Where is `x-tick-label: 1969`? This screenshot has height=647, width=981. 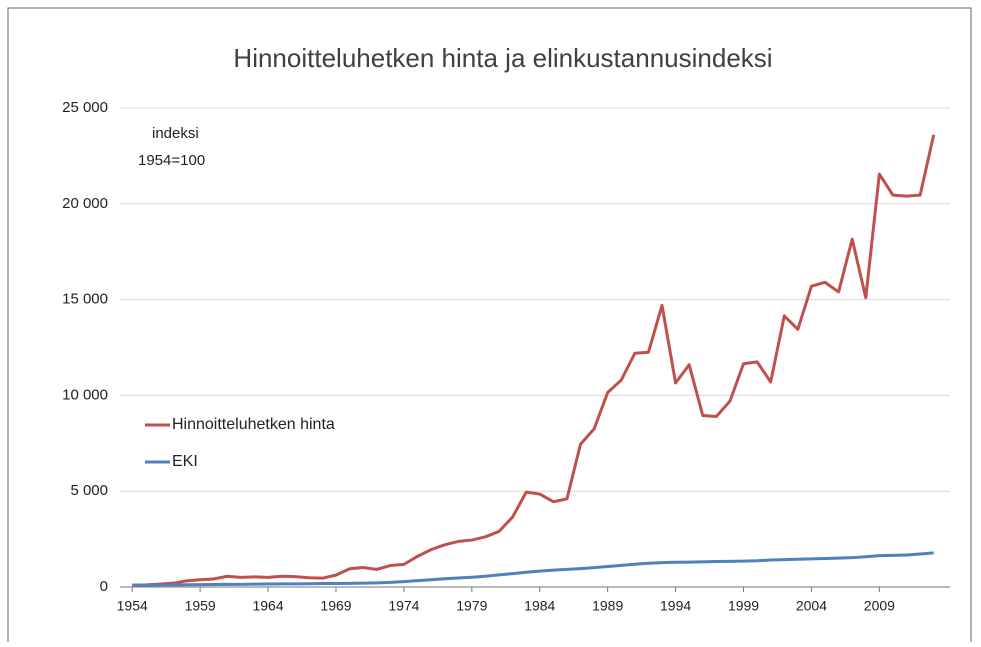 x-tick-label: 1969 is located at coordinates (335, 606).